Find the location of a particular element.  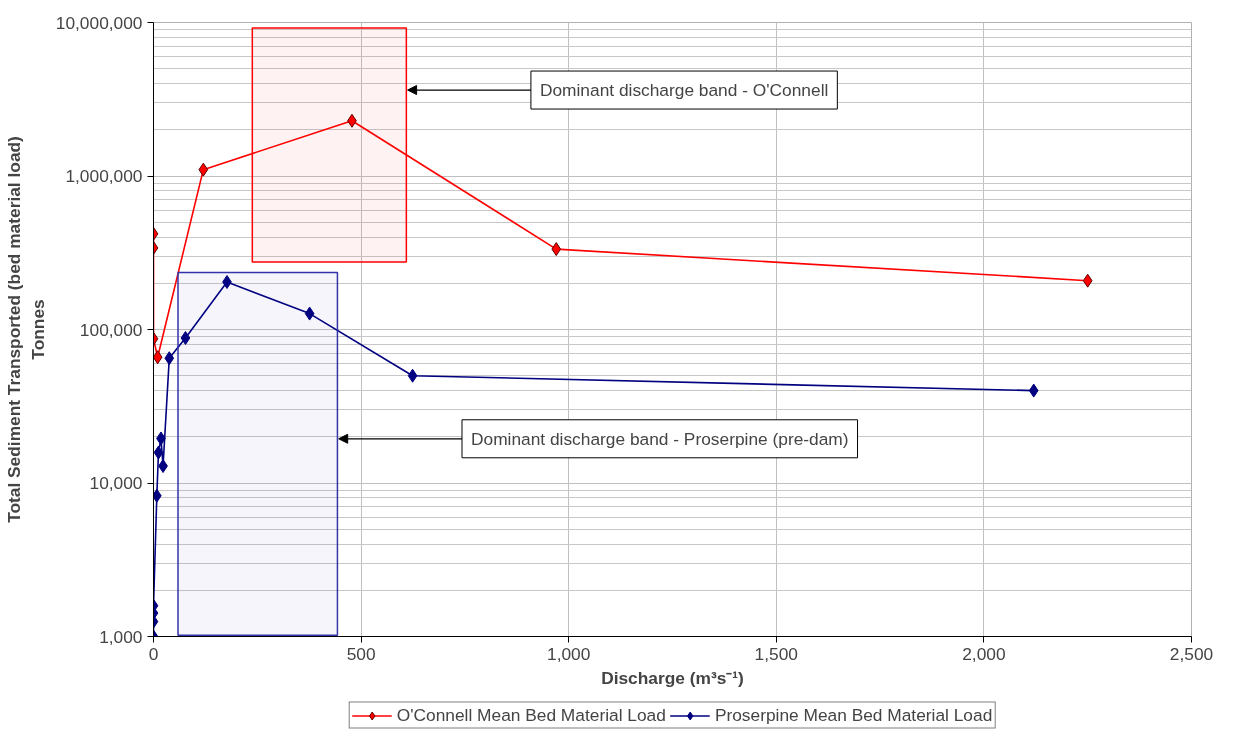

x-tick-label: 2,000 is located at coordinates (984, 653).